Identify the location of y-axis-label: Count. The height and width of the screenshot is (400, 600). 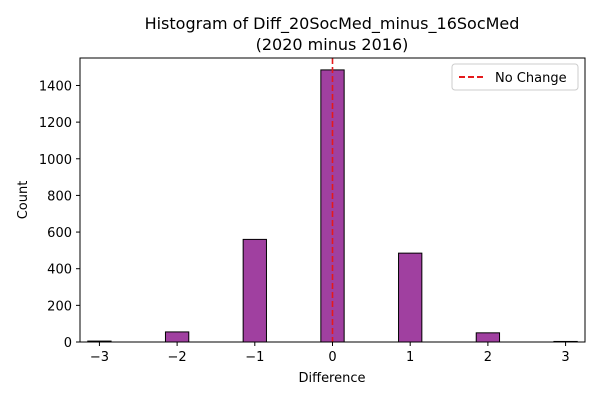
(23, 200).